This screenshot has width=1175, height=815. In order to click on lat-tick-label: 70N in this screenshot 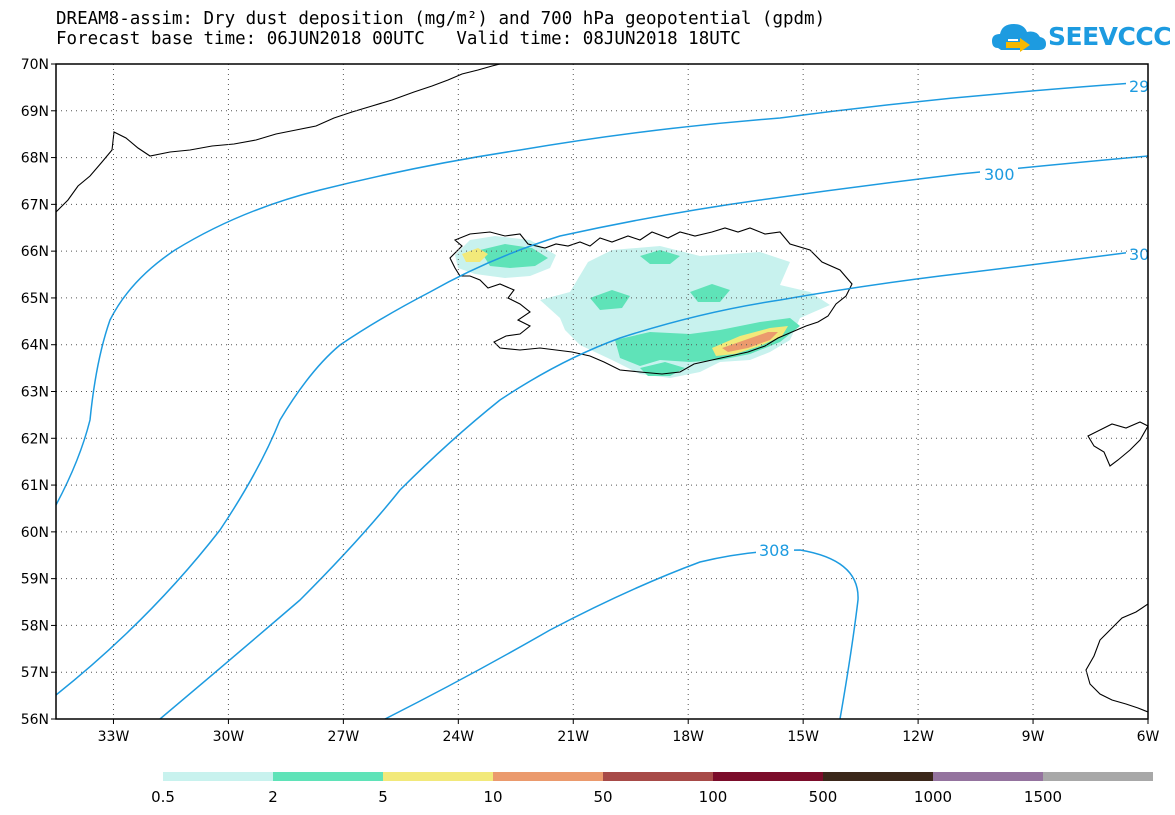, I will do `click(35, 65)`.